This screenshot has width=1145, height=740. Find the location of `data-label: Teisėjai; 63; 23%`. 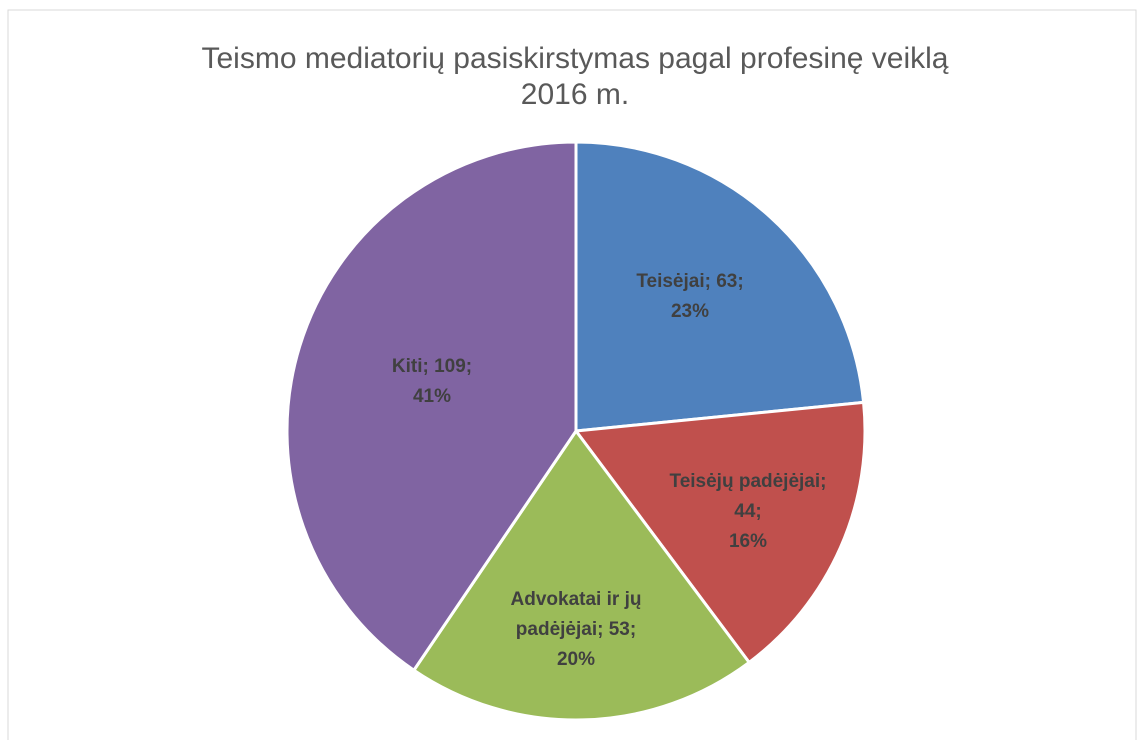

data-label: Teisėjai; 63; 23% is located at coordinates (689, 296).